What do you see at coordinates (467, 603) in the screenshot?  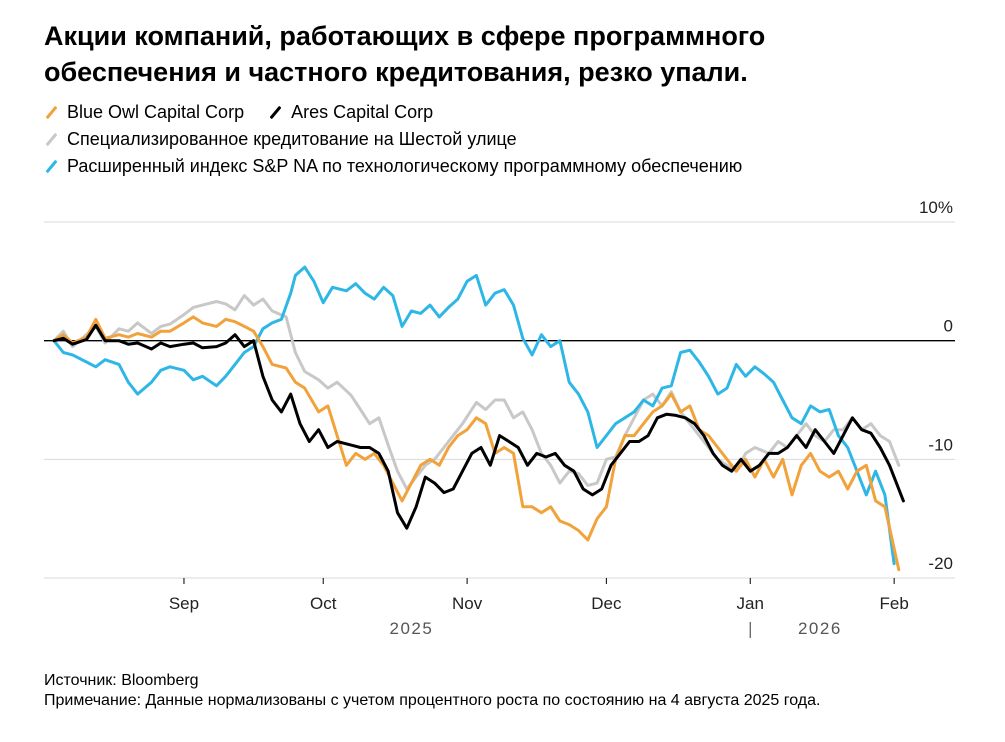 I see `x-tick-label: Nov` at bounding box center [467, 603].